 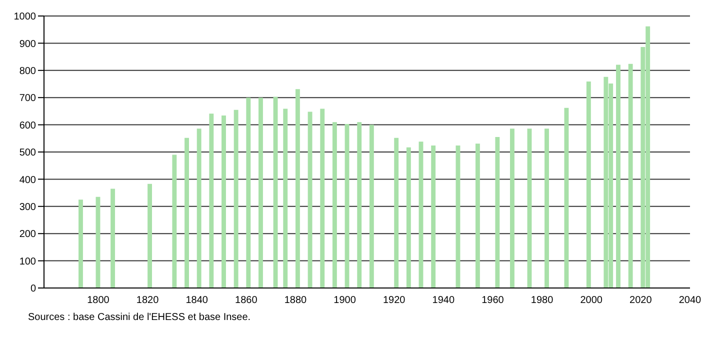 I want to click on x-tick-label: 1800, so click(x=98, y=300).